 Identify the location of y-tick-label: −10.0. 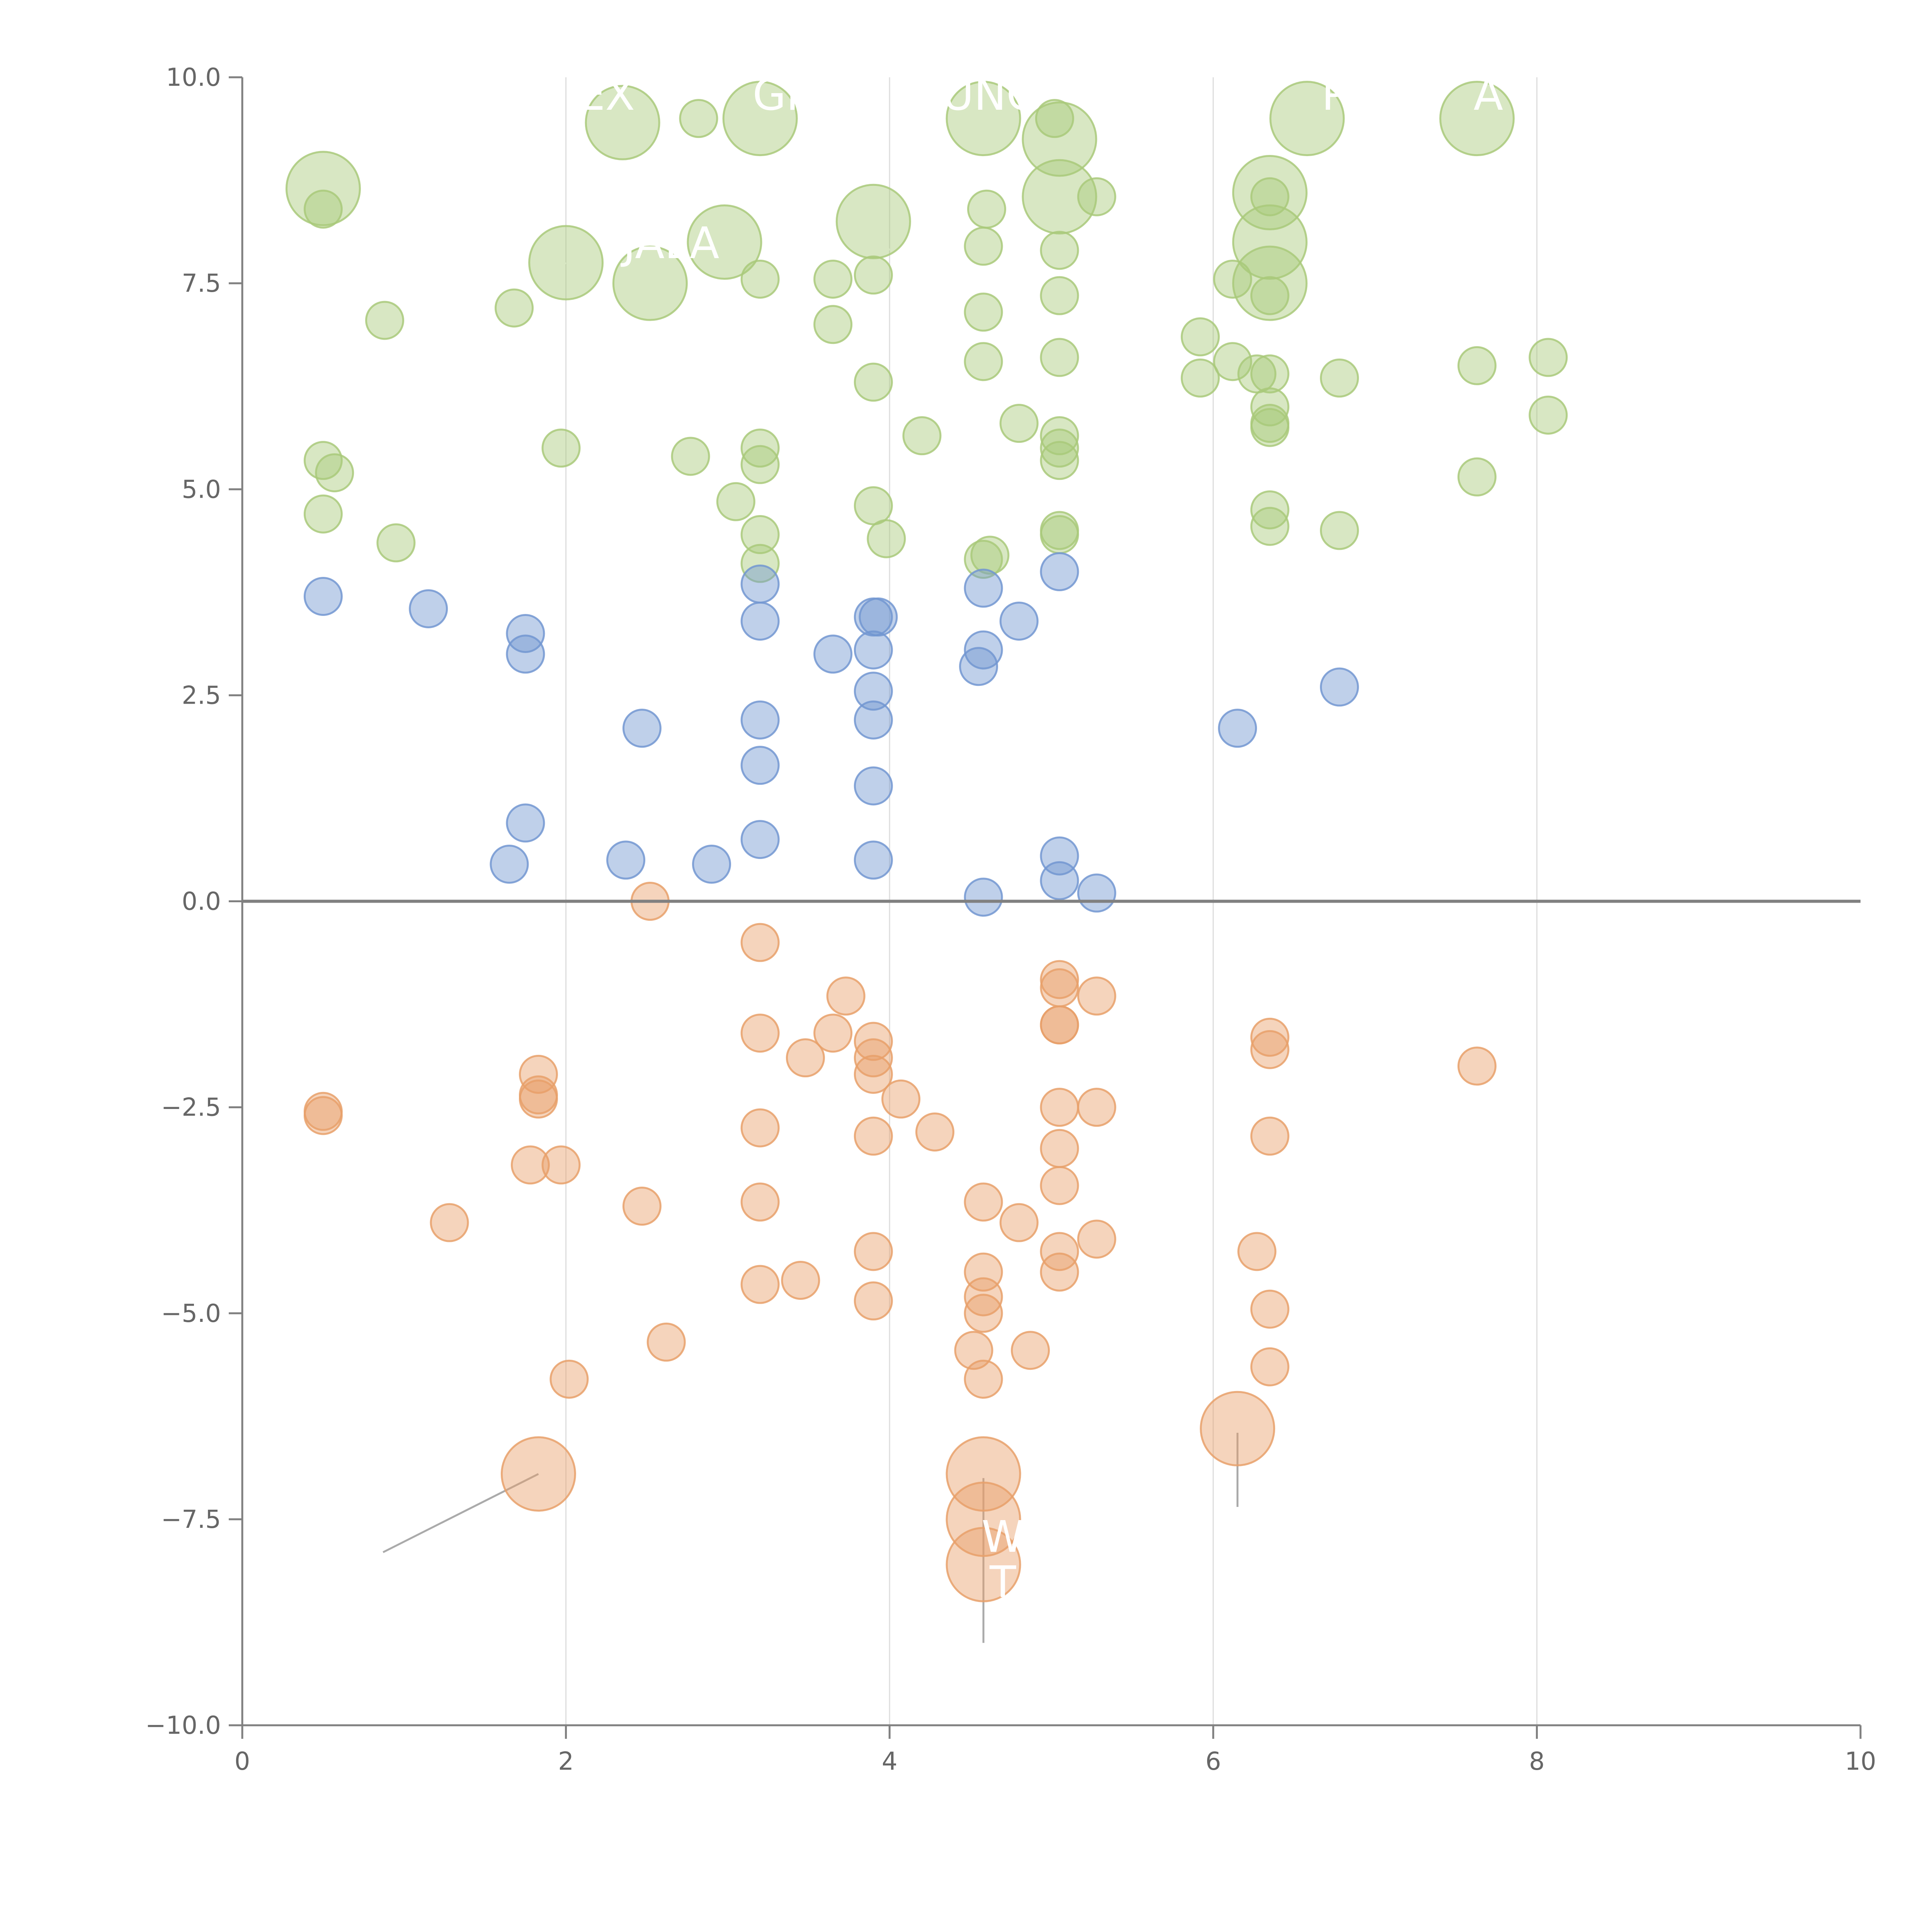
(183, 1726).